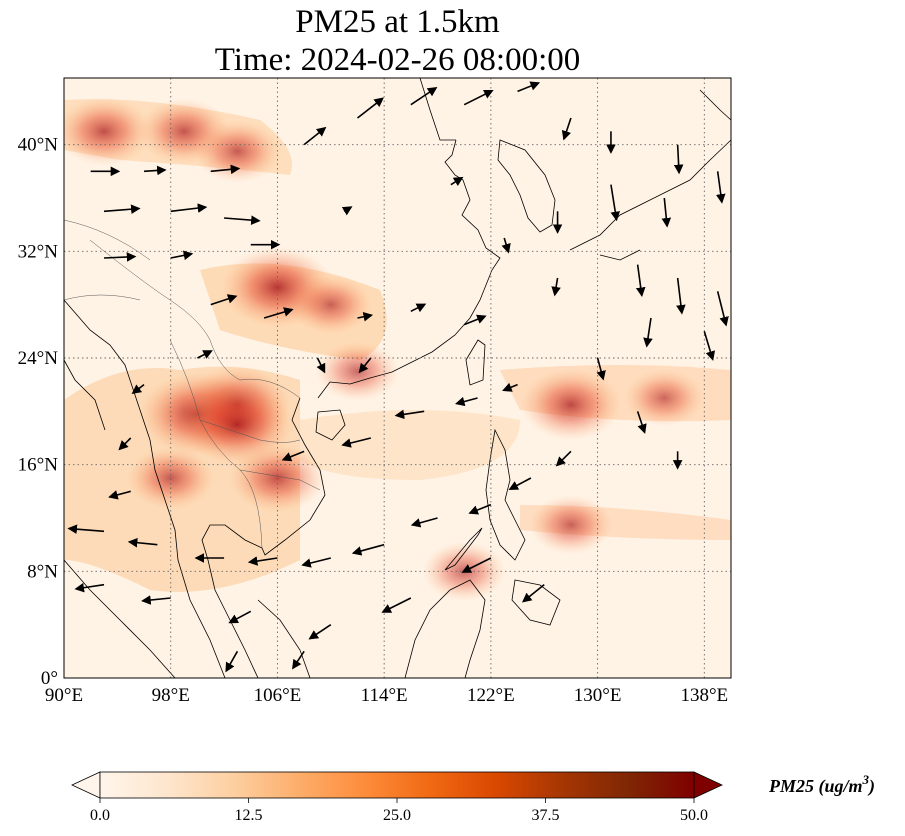  I want to click on x-tick-label-5: 130°E, so click(598, 695).